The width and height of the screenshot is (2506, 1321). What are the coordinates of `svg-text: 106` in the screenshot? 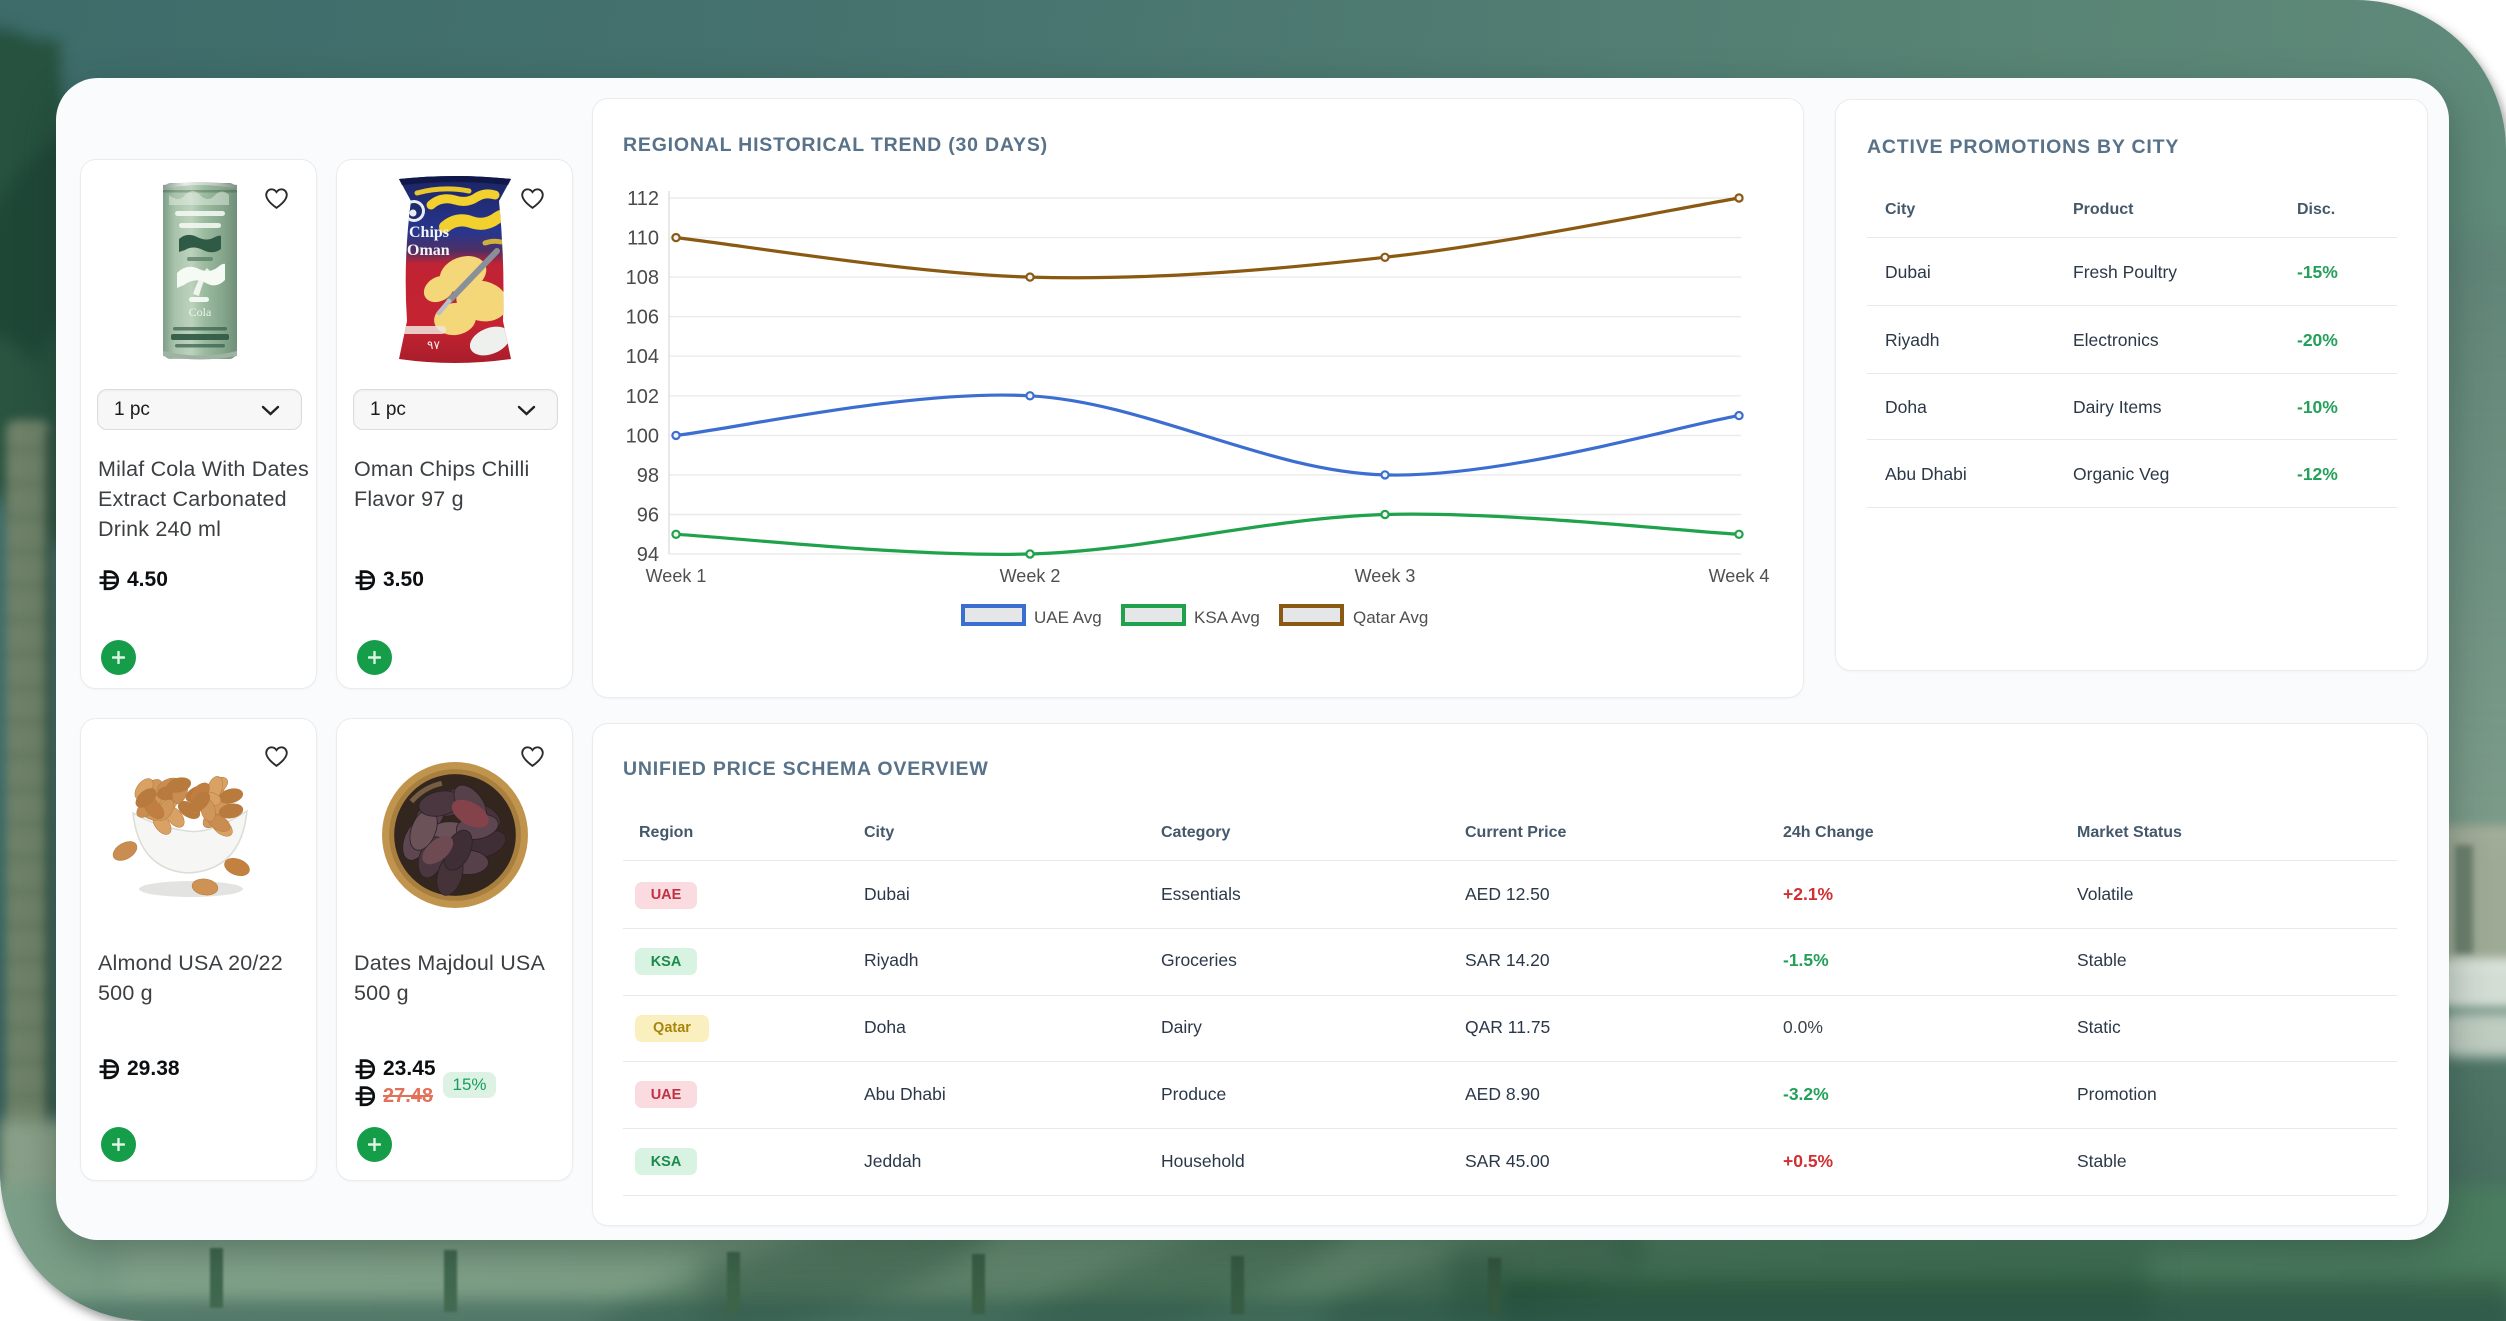 It's located at (642, 318).